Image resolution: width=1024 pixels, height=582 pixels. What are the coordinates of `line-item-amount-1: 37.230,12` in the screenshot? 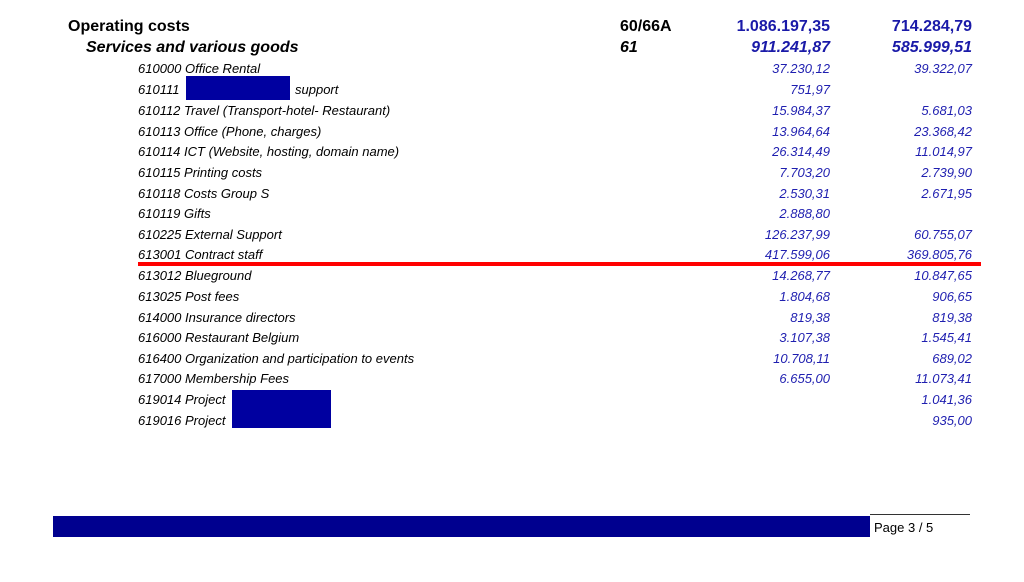 It's located at (801, 68).